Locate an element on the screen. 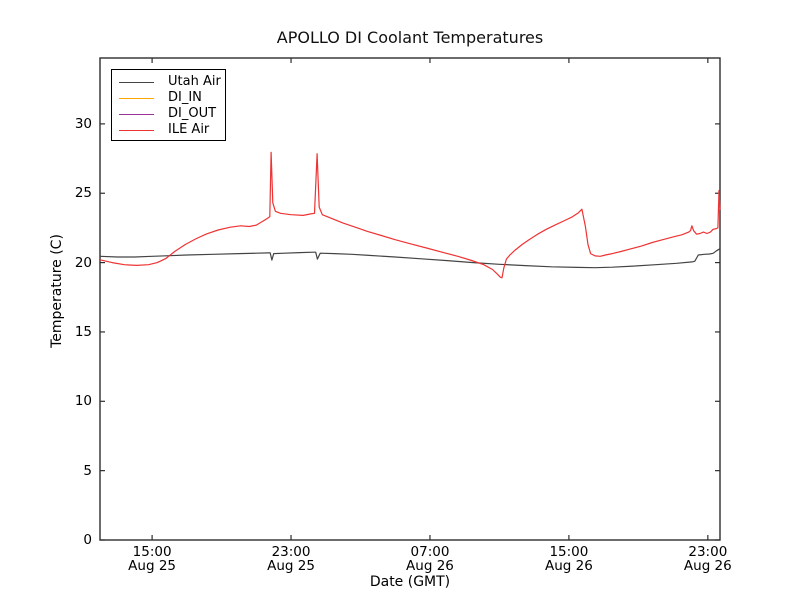  y-tick-label: 25 is located at coordinates (83, 193).